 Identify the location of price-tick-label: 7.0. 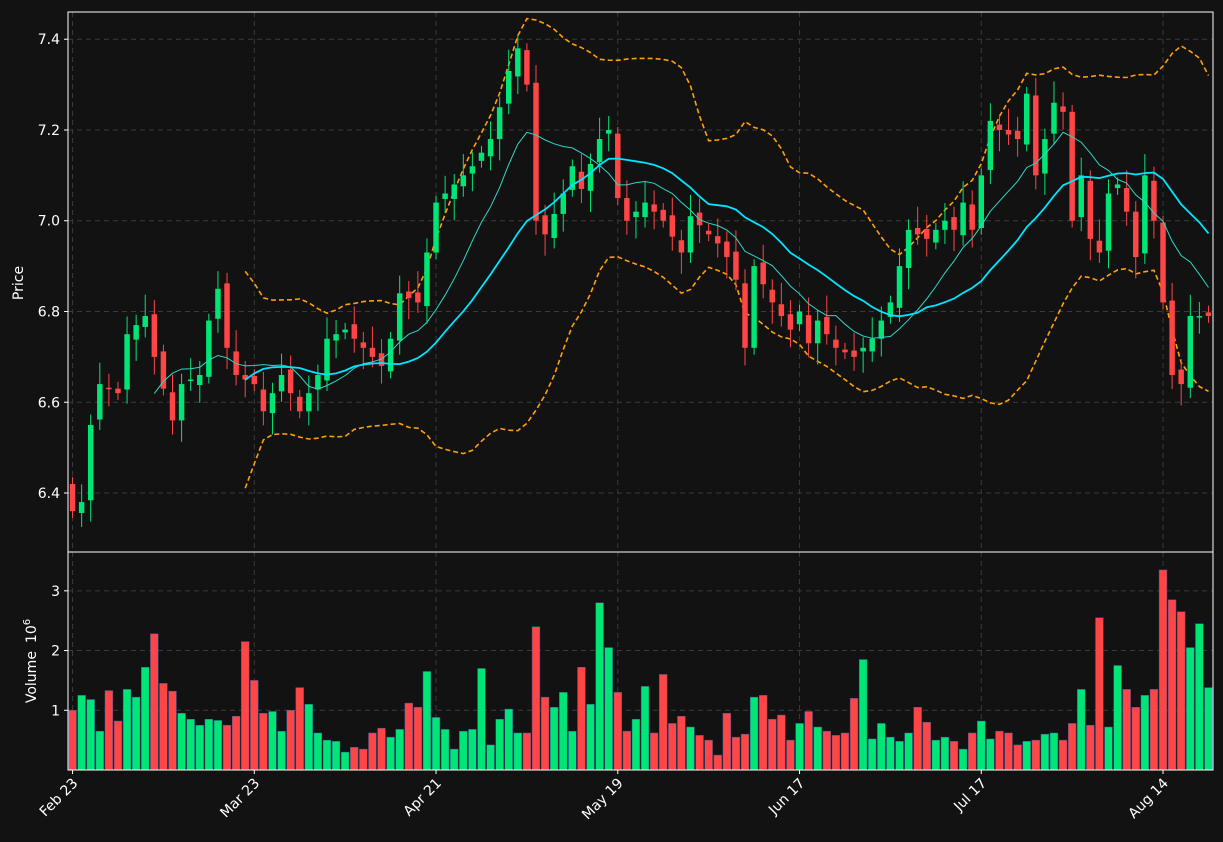
(49, 222).